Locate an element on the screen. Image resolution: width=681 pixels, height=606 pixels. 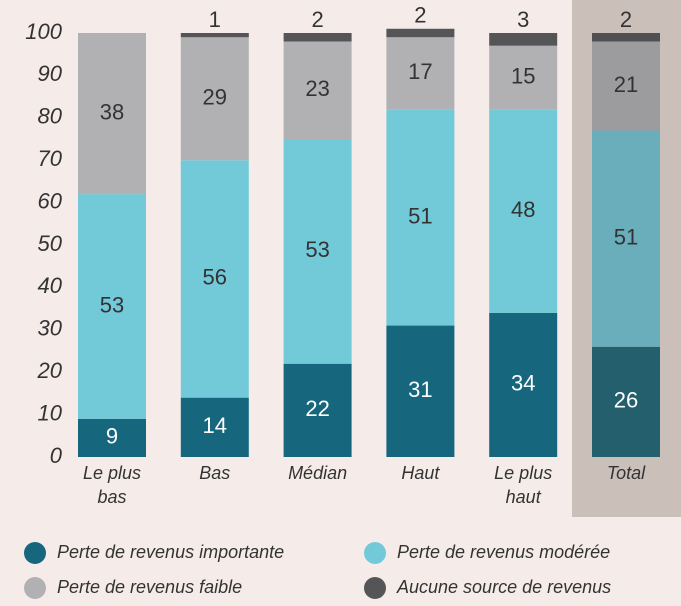
y-tick-label: 60 is located at coordinates (50, 200).